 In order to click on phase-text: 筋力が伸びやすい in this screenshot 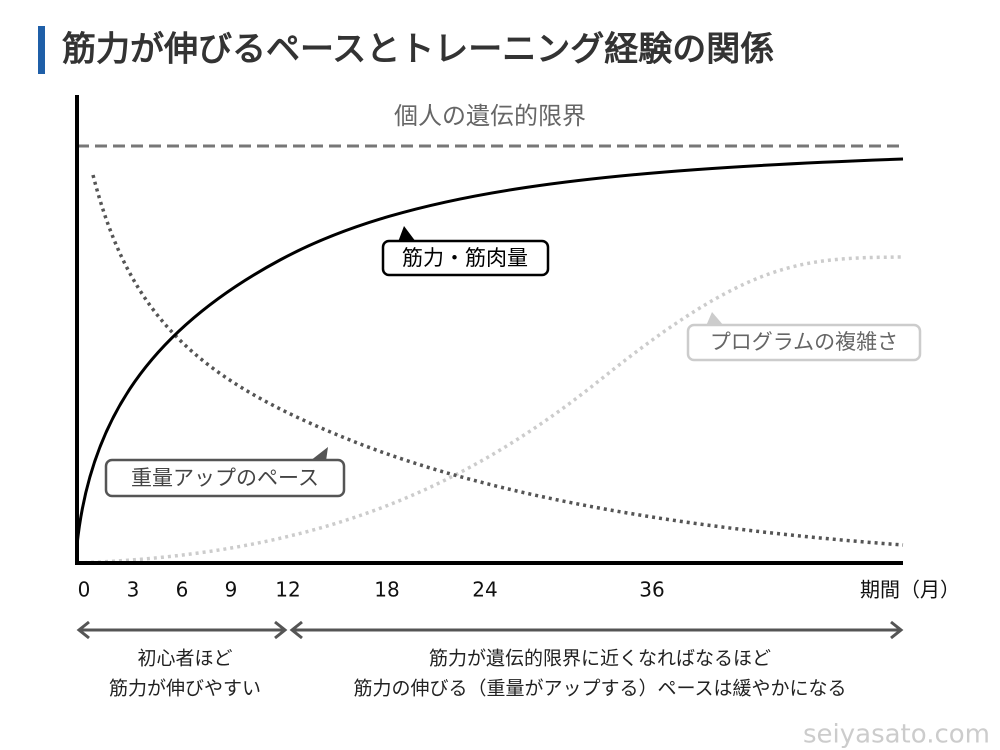, I will do `click(185, 689)`.